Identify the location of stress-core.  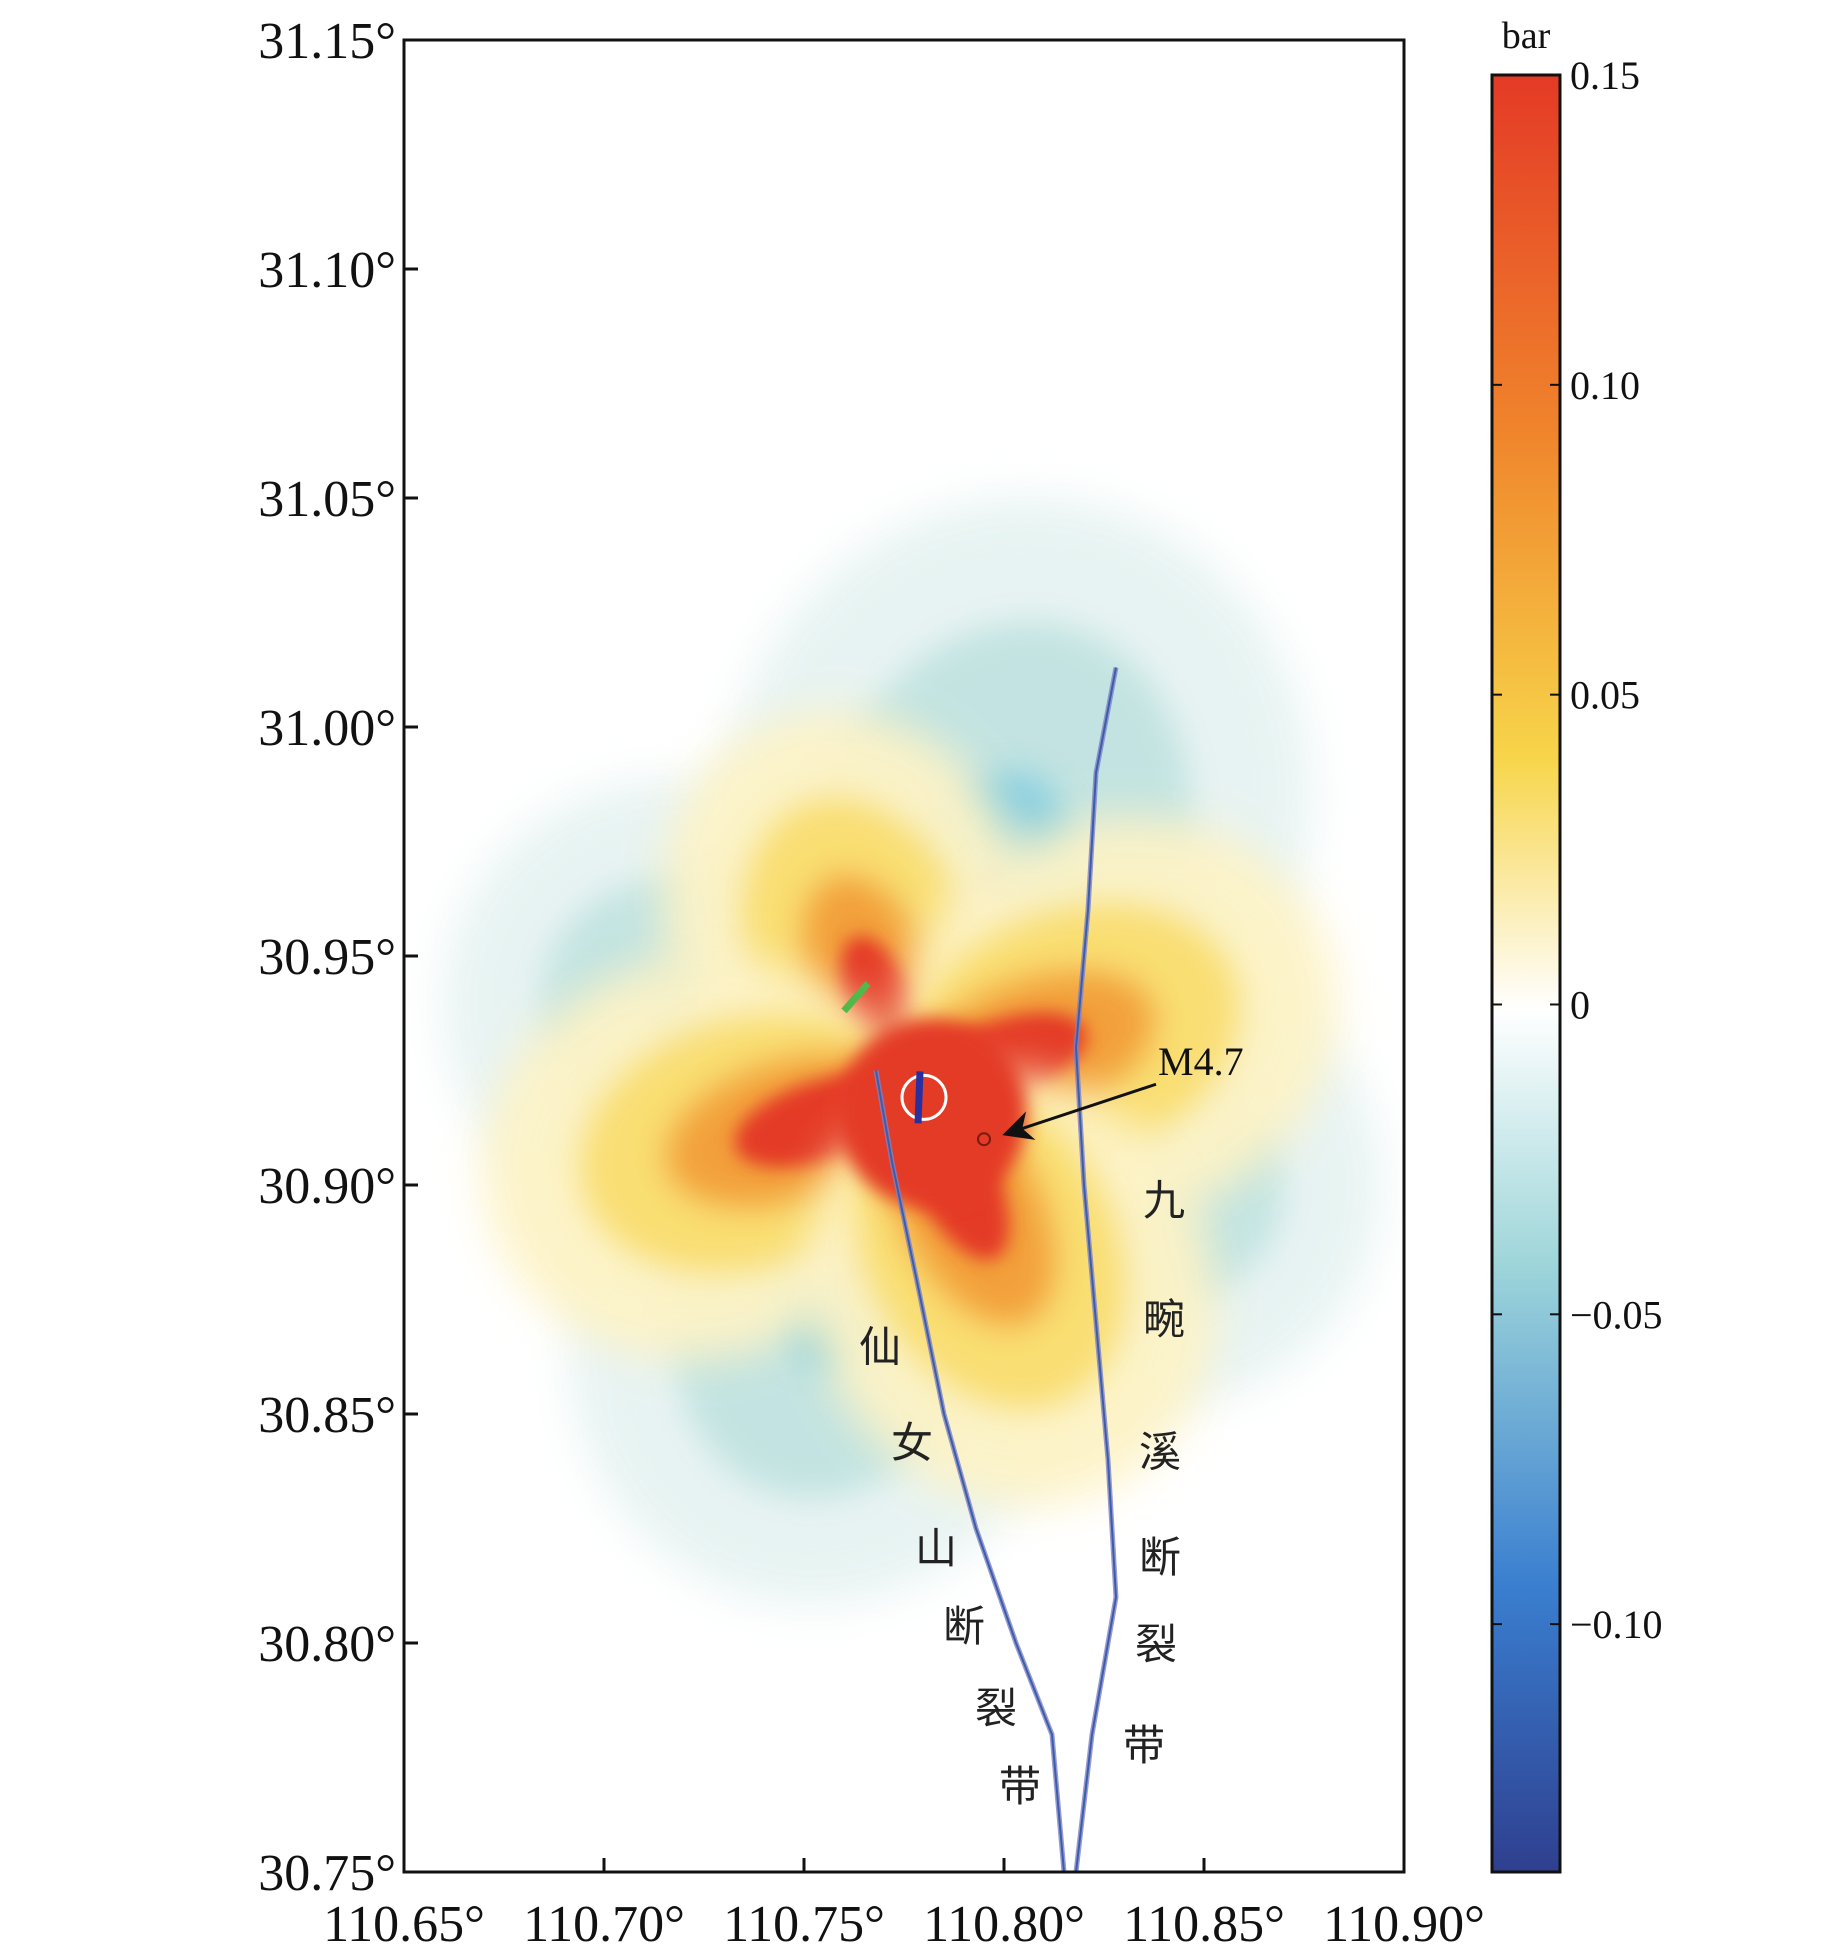
(932, 1113).